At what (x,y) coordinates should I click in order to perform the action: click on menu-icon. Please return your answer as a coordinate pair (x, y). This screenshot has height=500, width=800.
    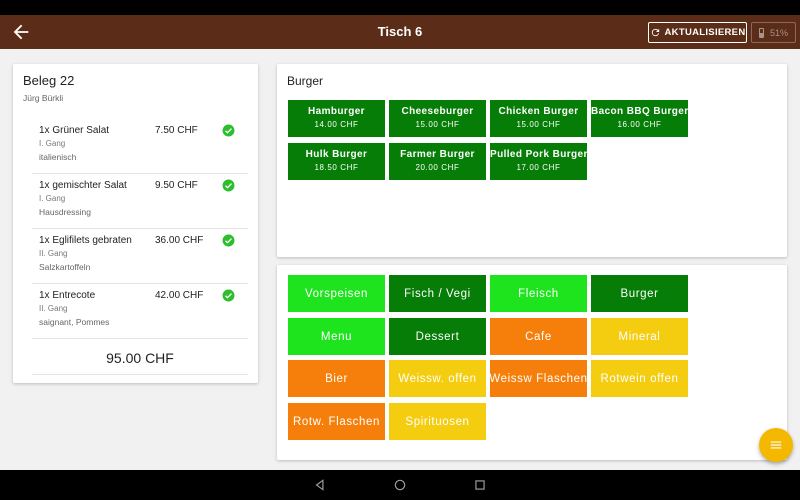
    Looking at the image, I should click on (776, 445).